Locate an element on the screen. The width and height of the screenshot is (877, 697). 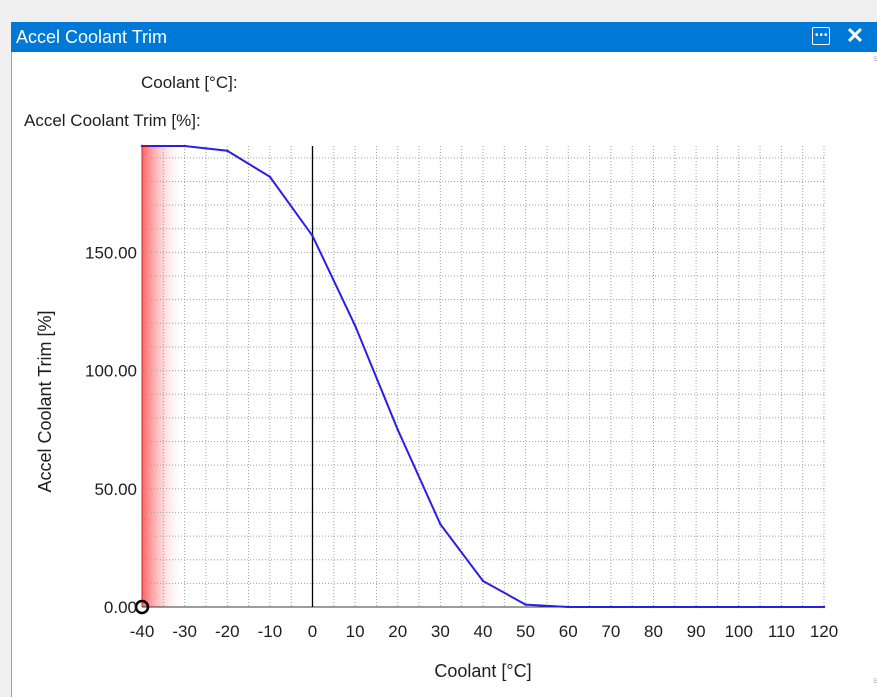
x-readout-label: Coolant [°C]: is located at coordinates (189, 82).